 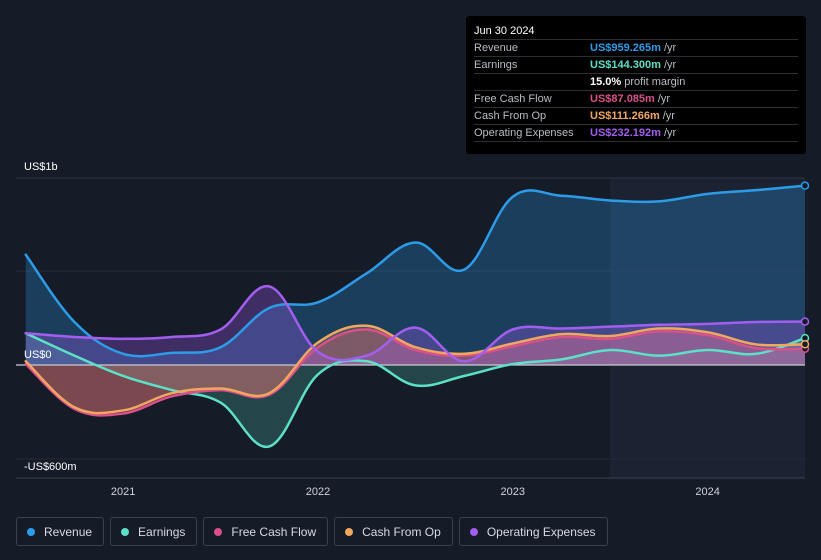 I want to click on tooltip-row-cash-from-op: Cash From Op US$111.266m /yr, so click(x=636, y=116).